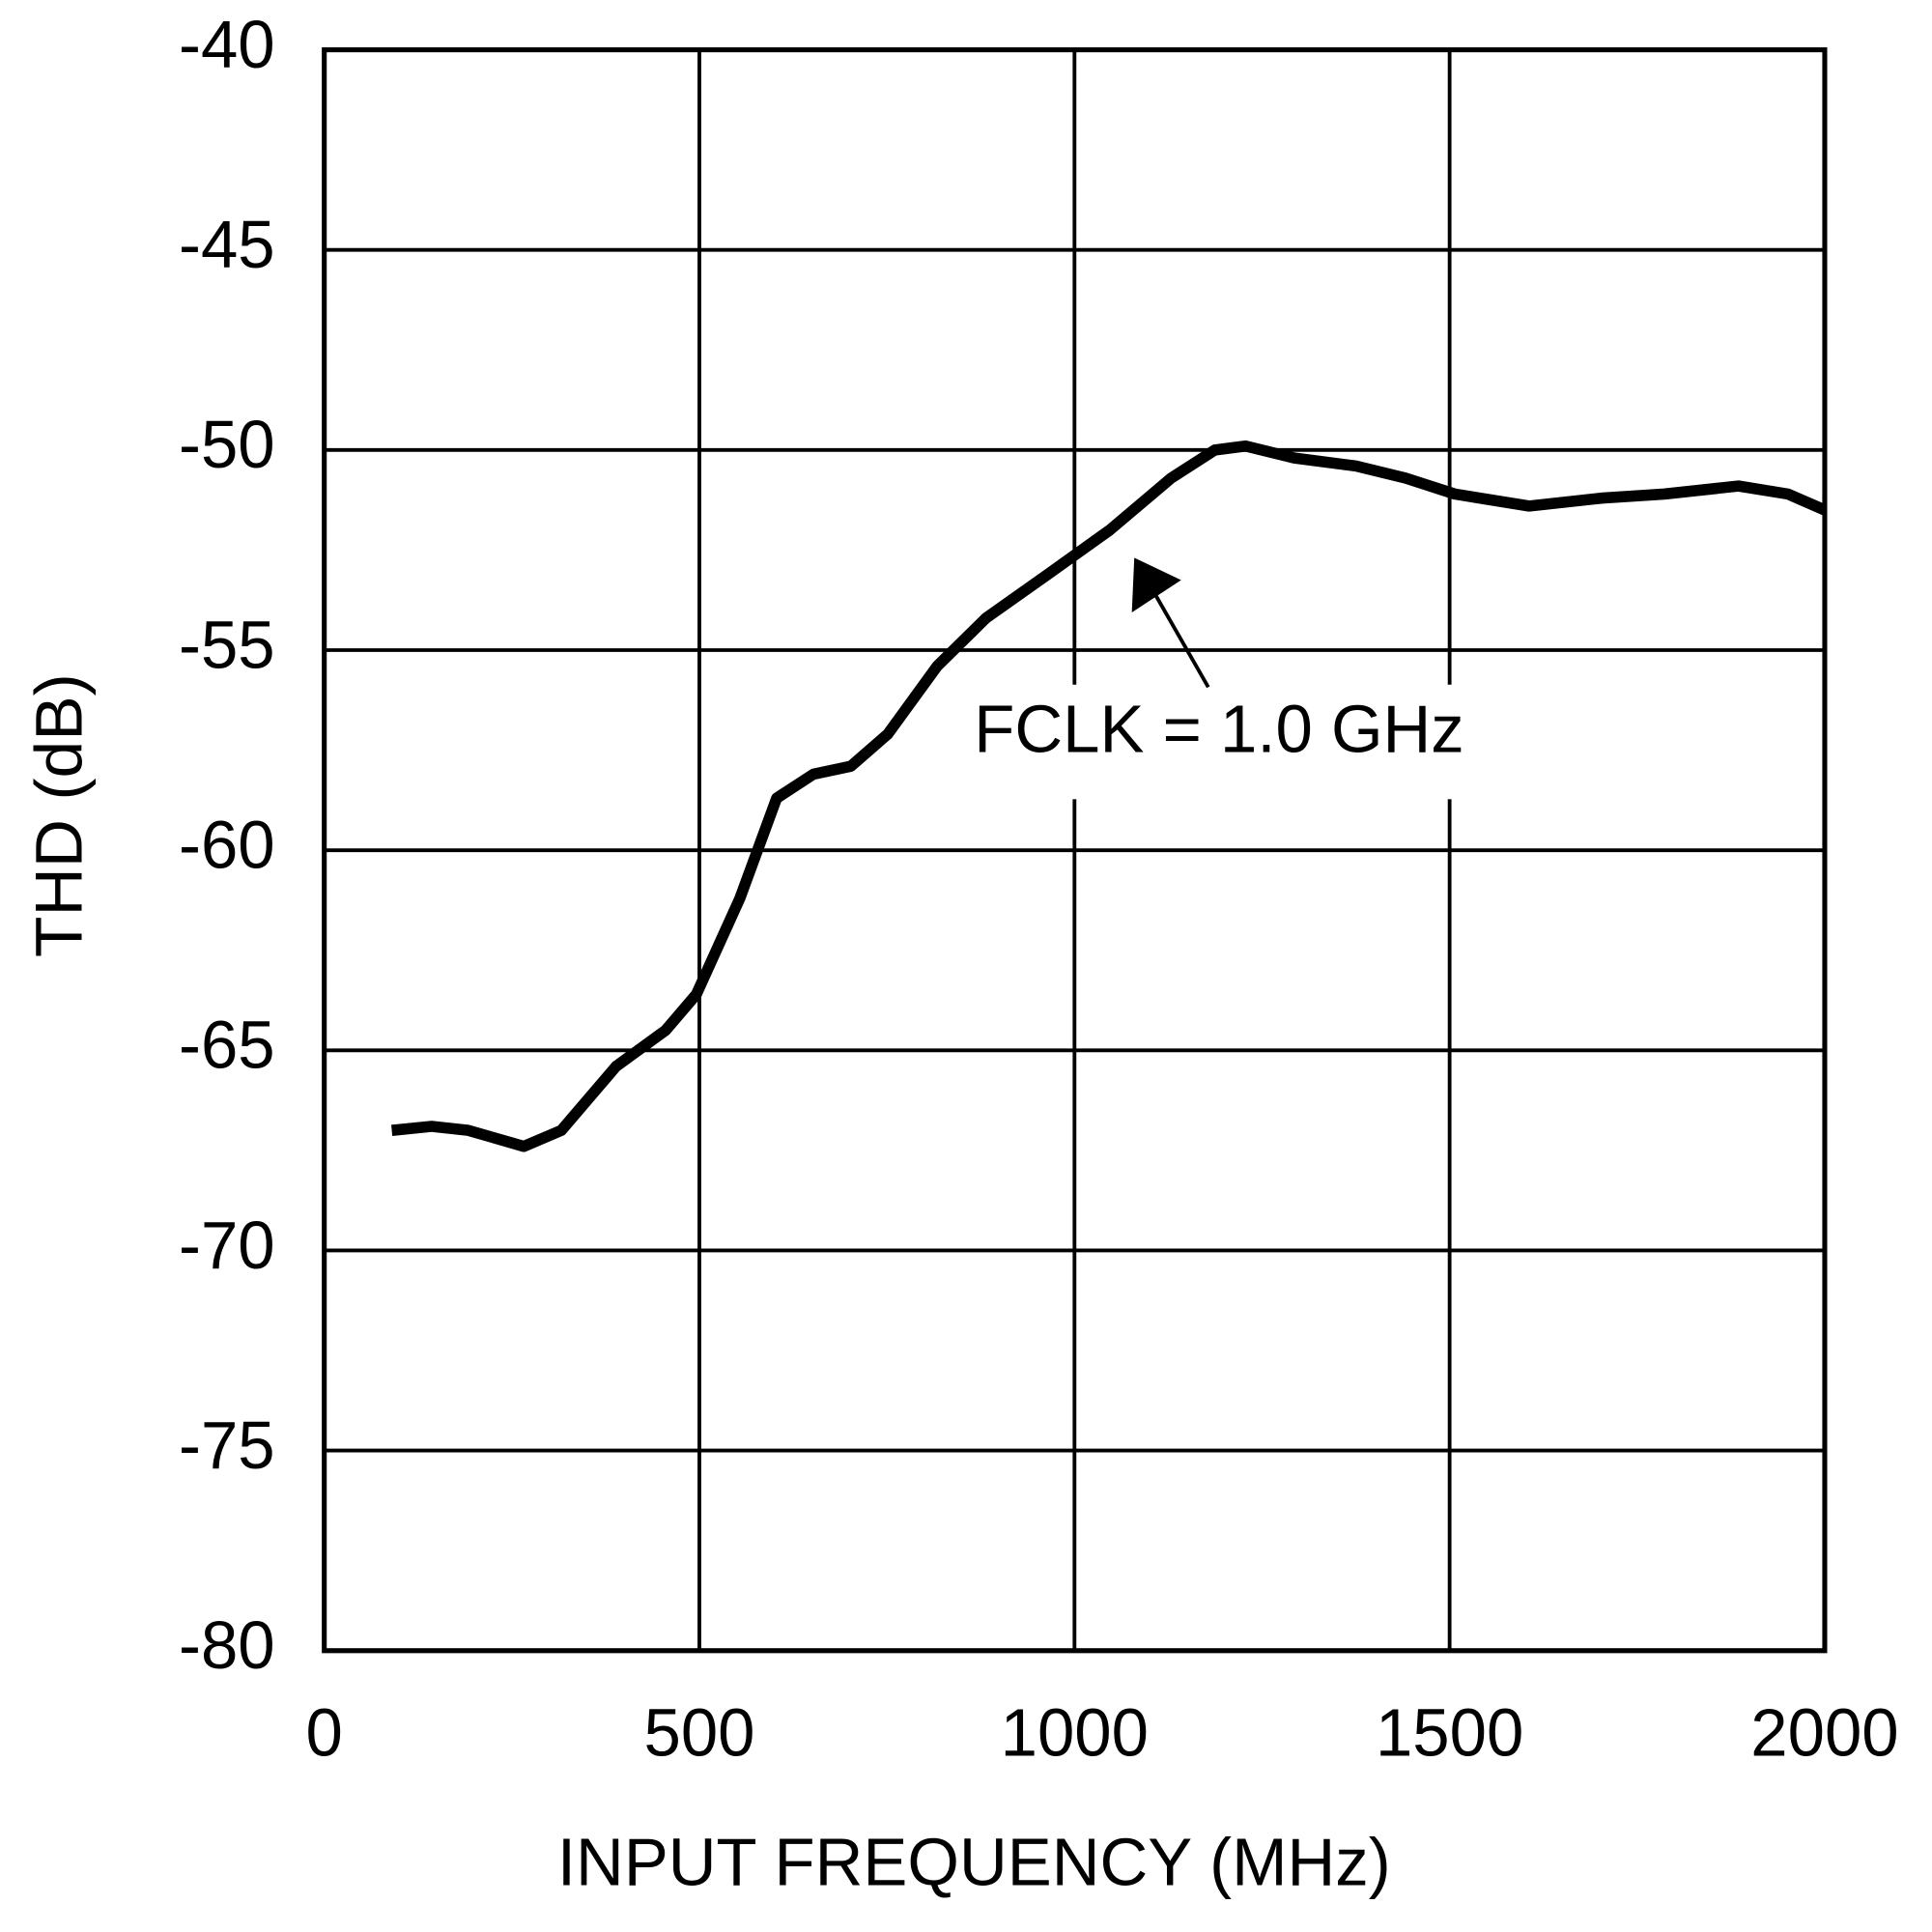 The image size is (1932, 1932). Describe the element at coordinates (1156, 585) in the screenshot. I see `annotation-arrowhead` at that location.